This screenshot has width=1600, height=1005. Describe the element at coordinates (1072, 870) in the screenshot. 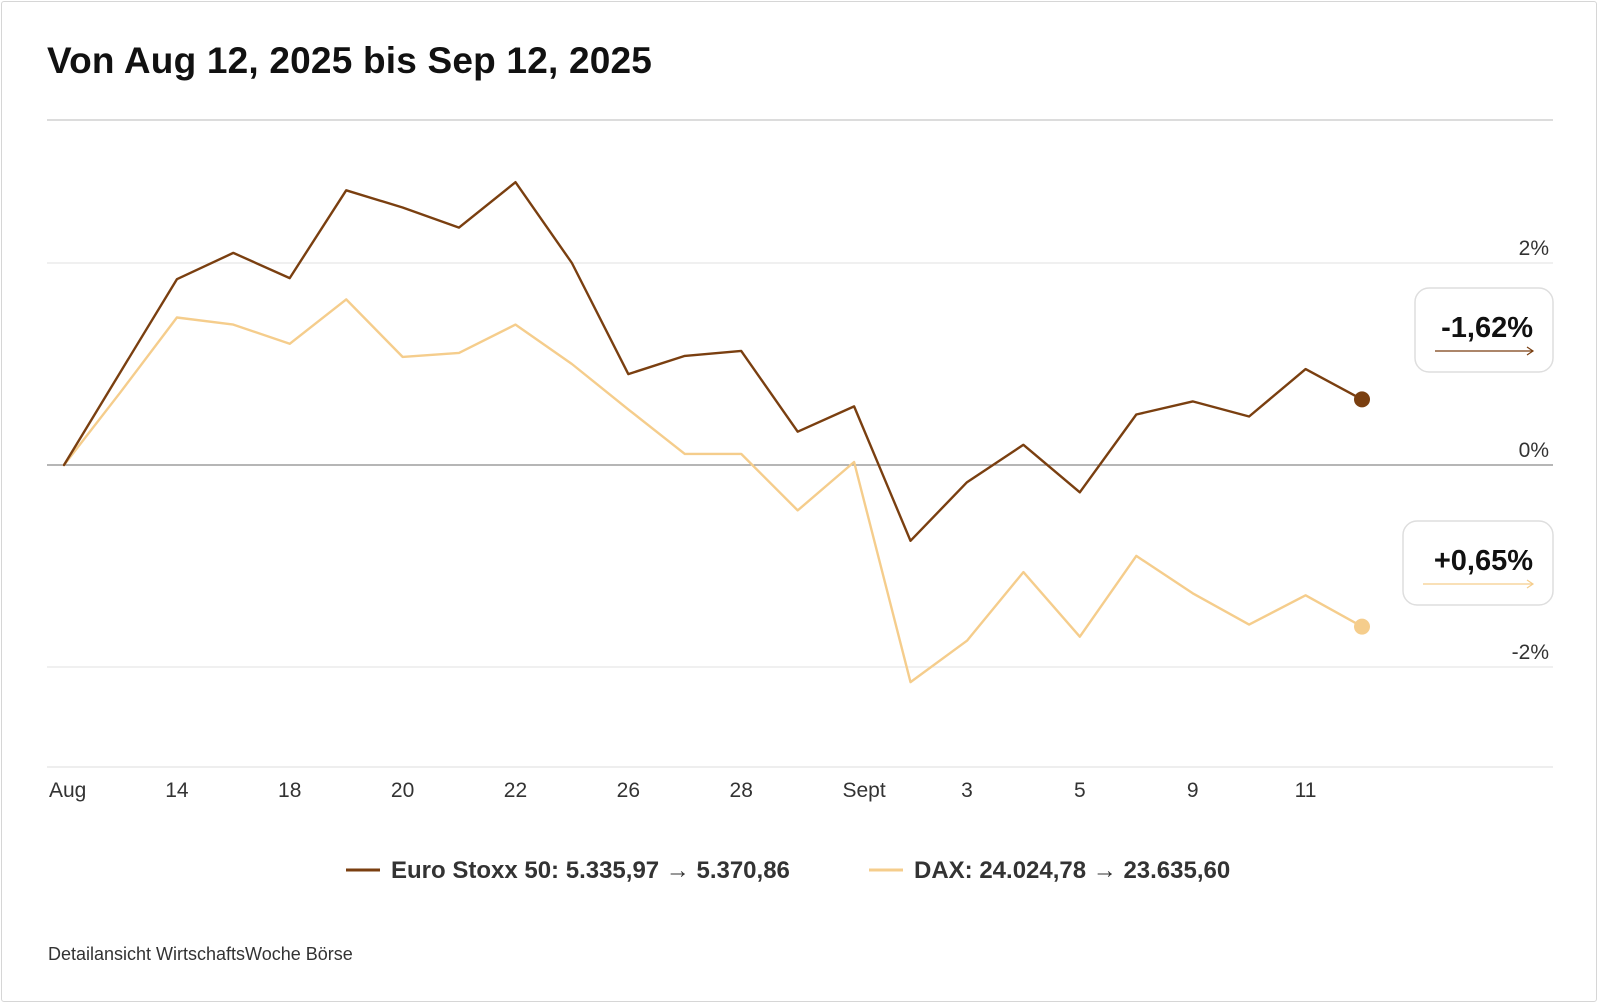

I see `legend-label: DAX: 24.024,78 → 23.635,60` at that location.